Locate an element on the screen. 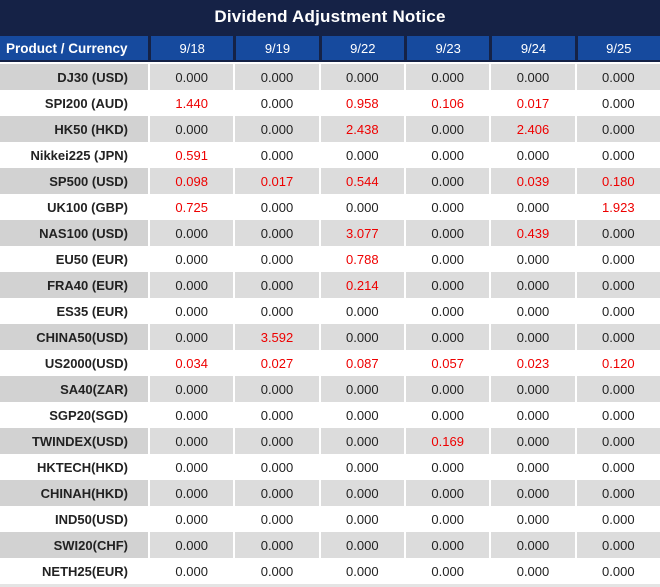 This screenshot has height=587, width=660. product-cell: SP500 (USD) is located at coordinates (74, 181).